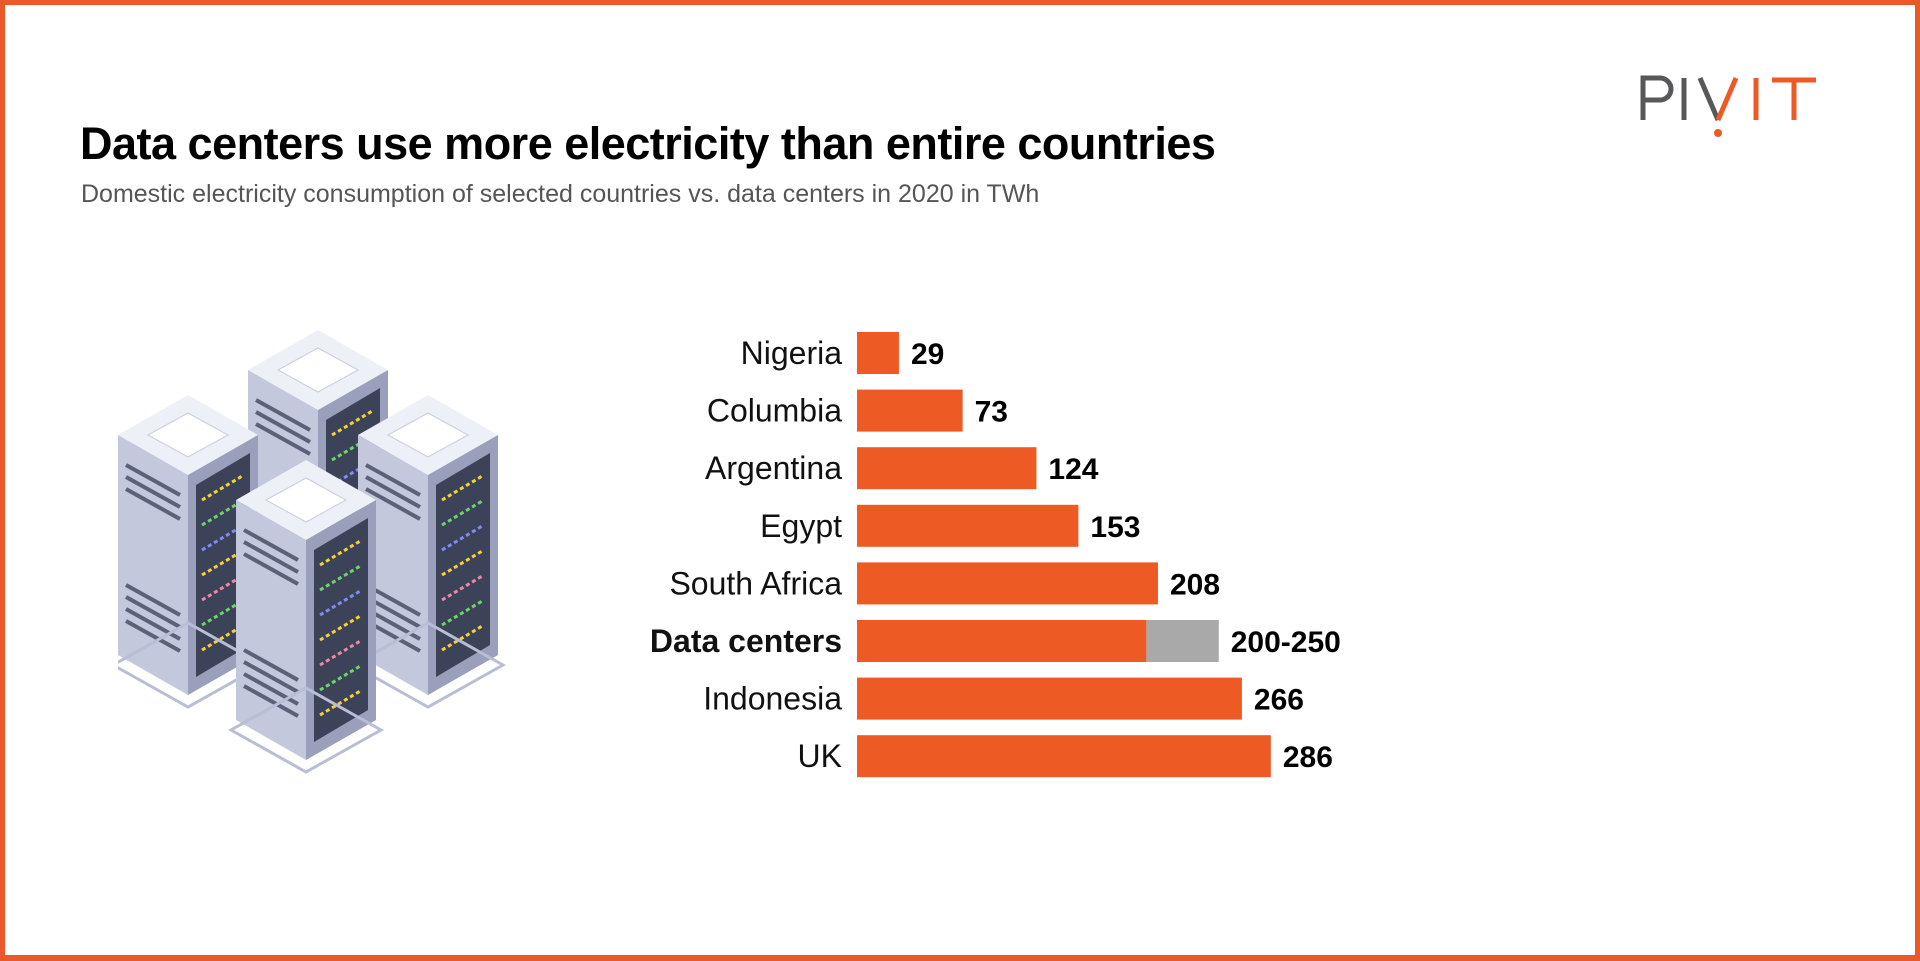 The image size is (1920, 961). I want to click on category-label: UK, so click(820, 756).